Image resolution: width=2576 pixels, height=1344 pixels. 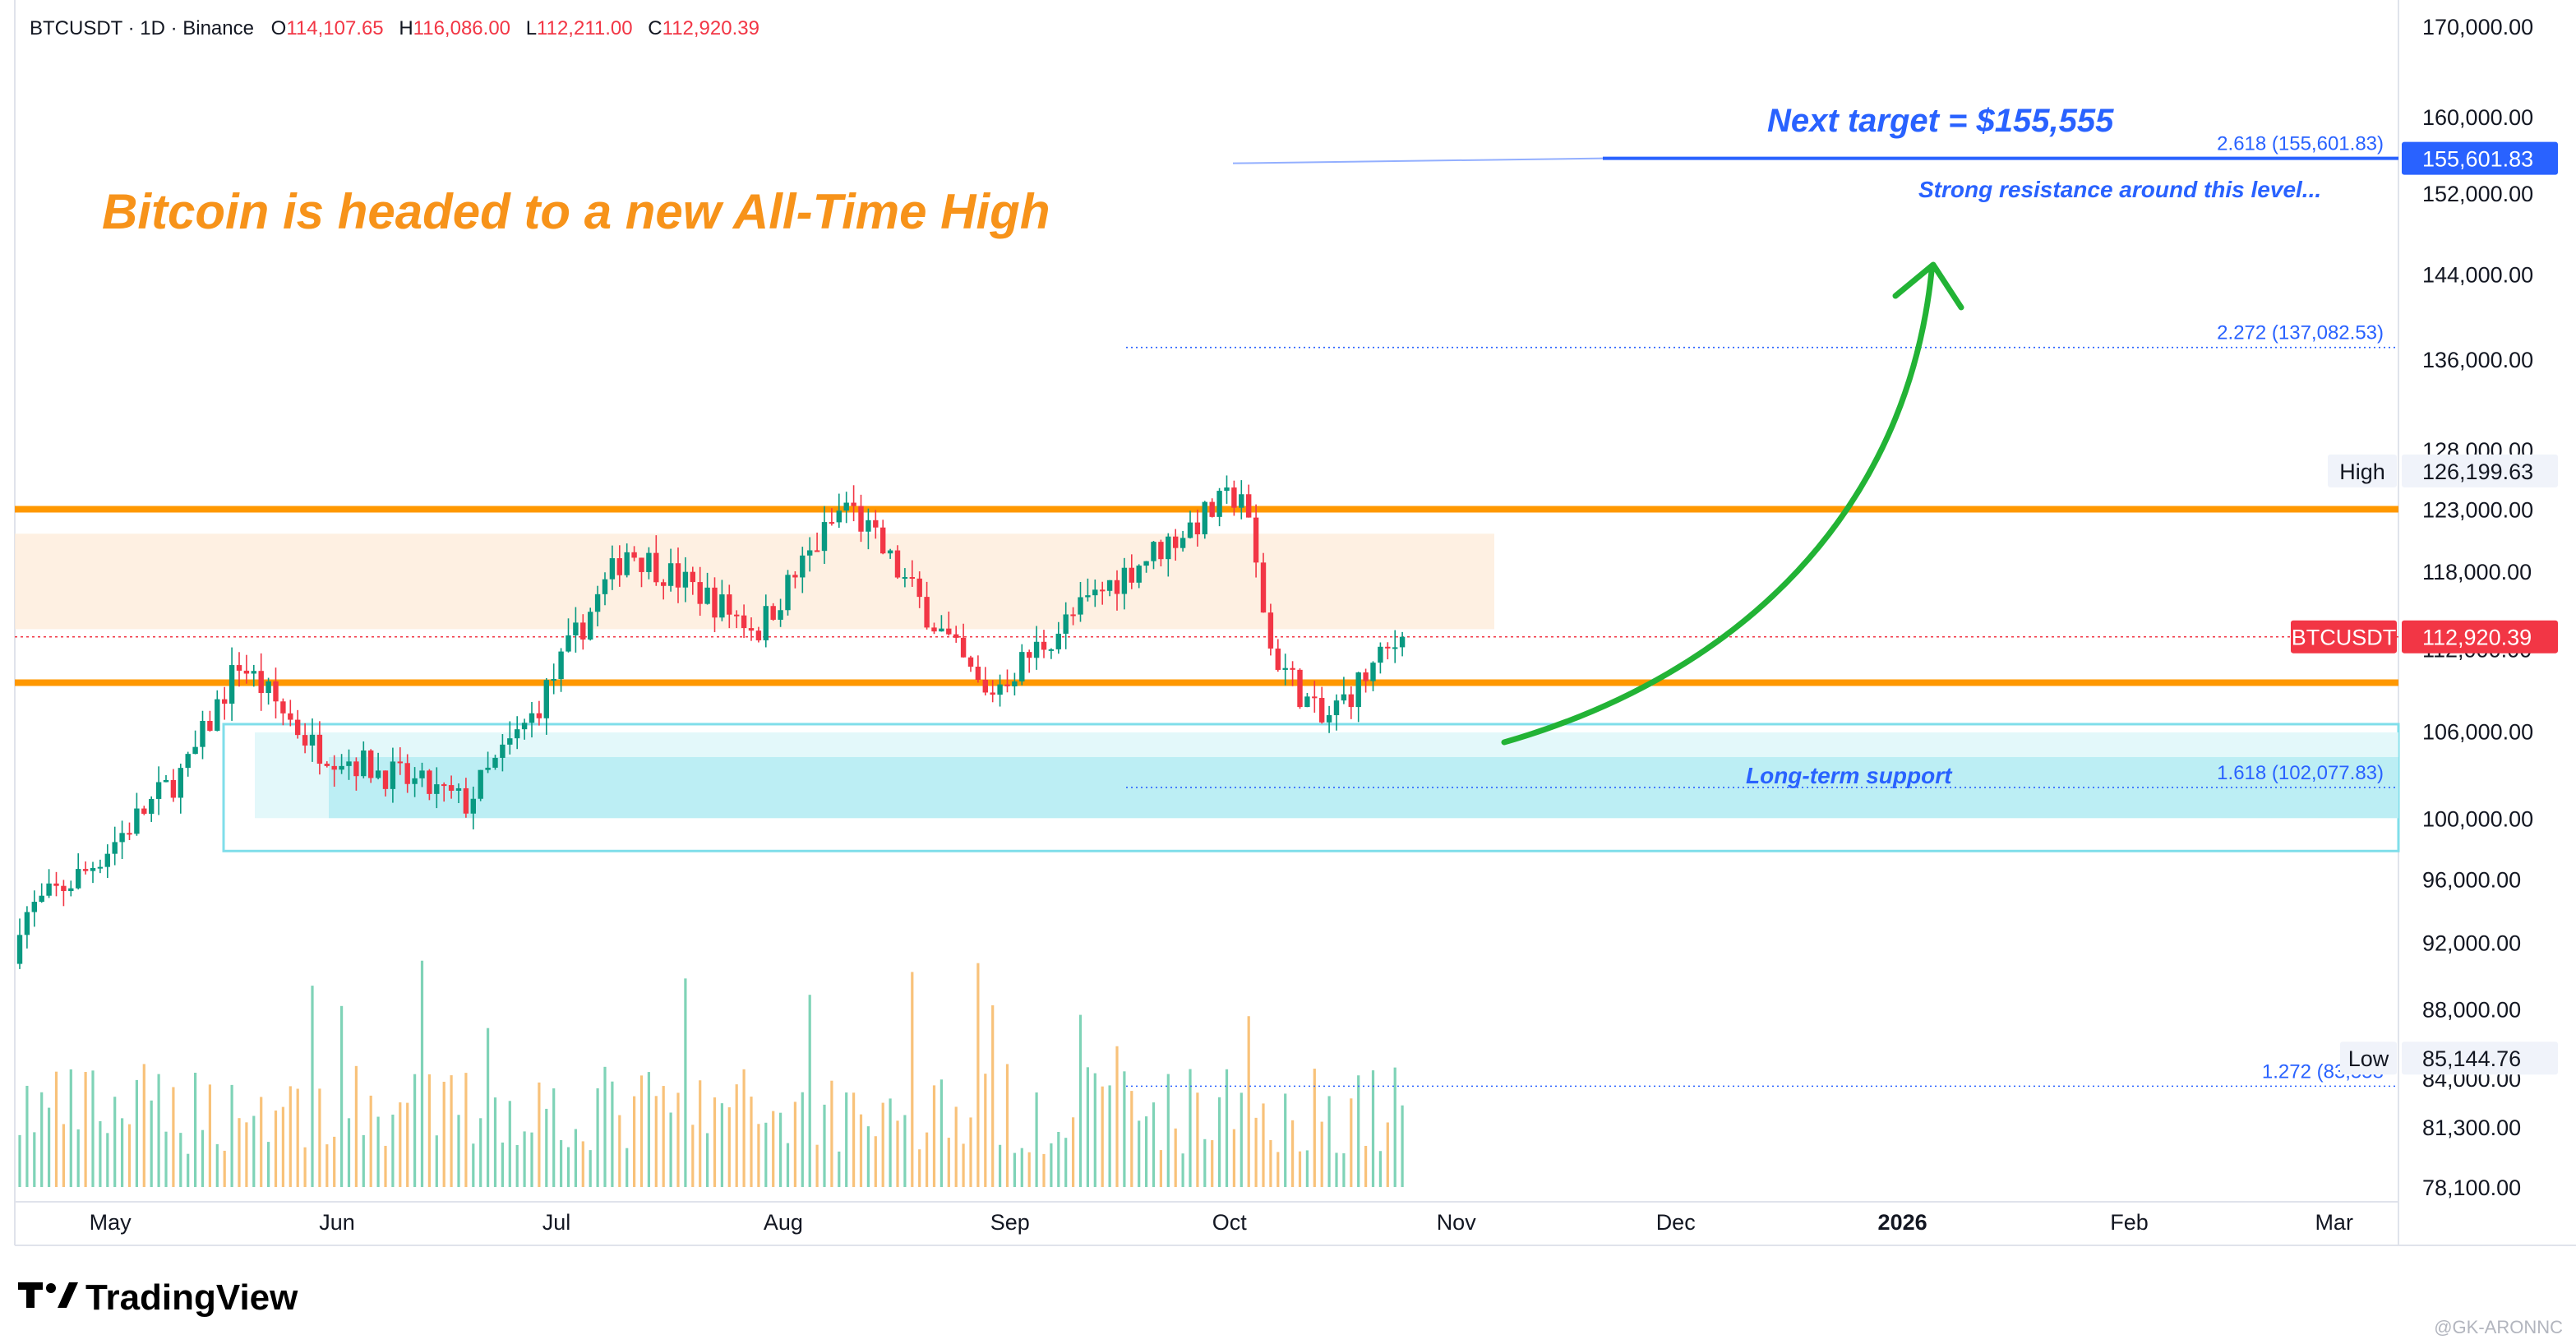 What do you see at coordinates (158, 1298) in the screenshot?
I see `tradingview-logo: TradingView` at bounding box center [158, 1298].